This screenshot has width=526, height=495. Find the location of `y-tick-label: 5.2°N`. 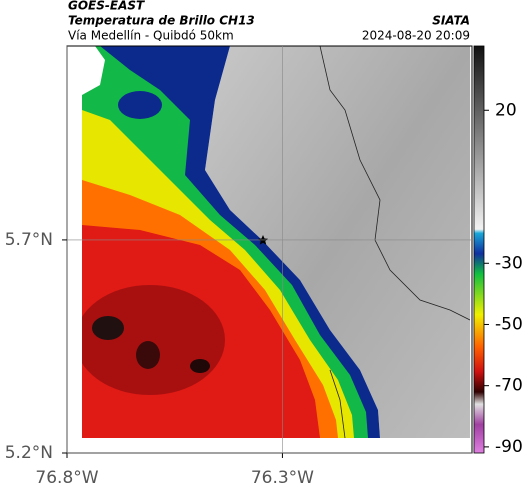

y-tick-label: 5.2°N is located at coordinates (29, 453).